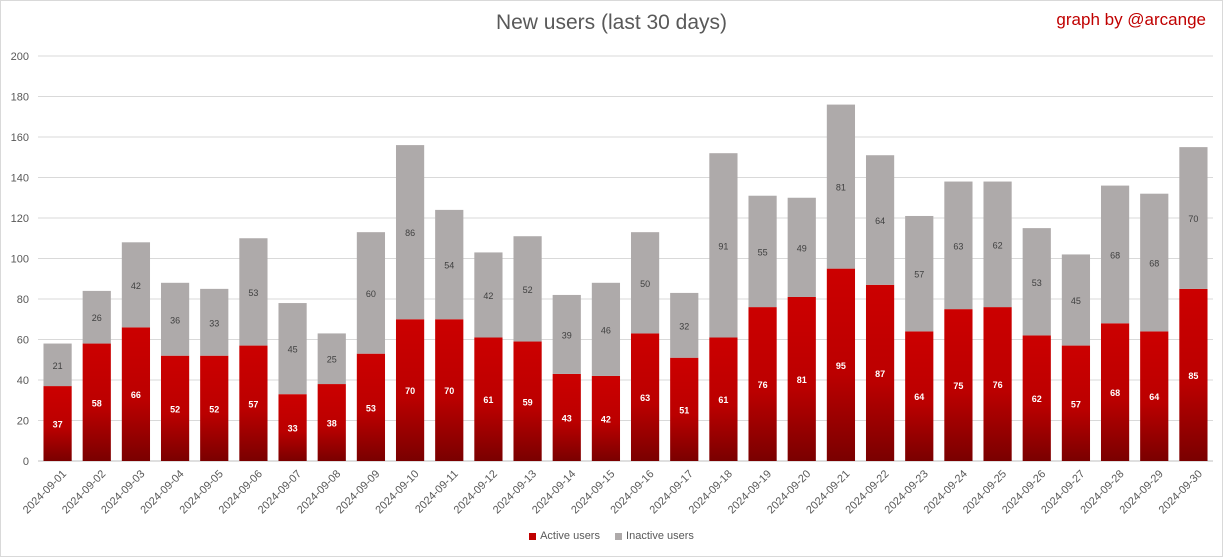 The image size is (1223, 557). What do you see at coordinates (802, 380) in the screenshot?
I see `data-label-active: 81` at bounding box center [802, 380].